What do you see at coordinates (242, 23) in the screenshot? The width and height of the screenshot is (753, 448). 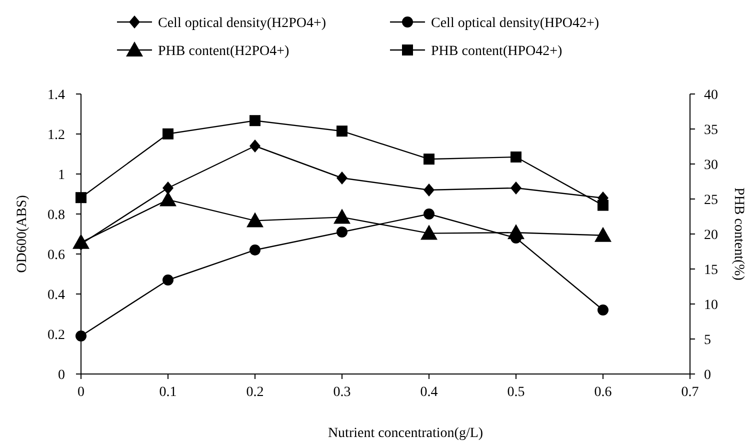 I see `legend-label: Cell optical density(H2PO4+)` at bounding box center [242, 23].